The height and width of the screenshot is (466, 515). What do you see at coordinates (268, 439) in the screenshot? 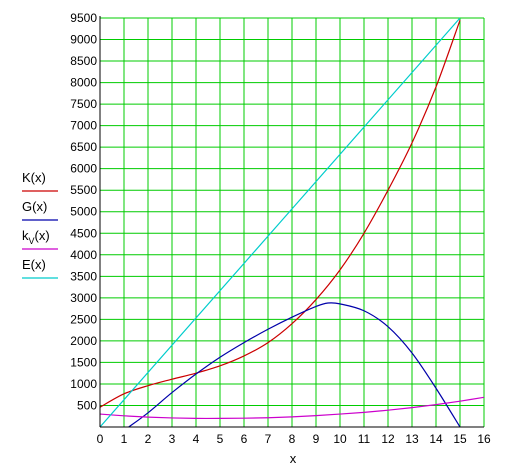
I see `x-tick-label: 7` at bounding box center [268, 439].